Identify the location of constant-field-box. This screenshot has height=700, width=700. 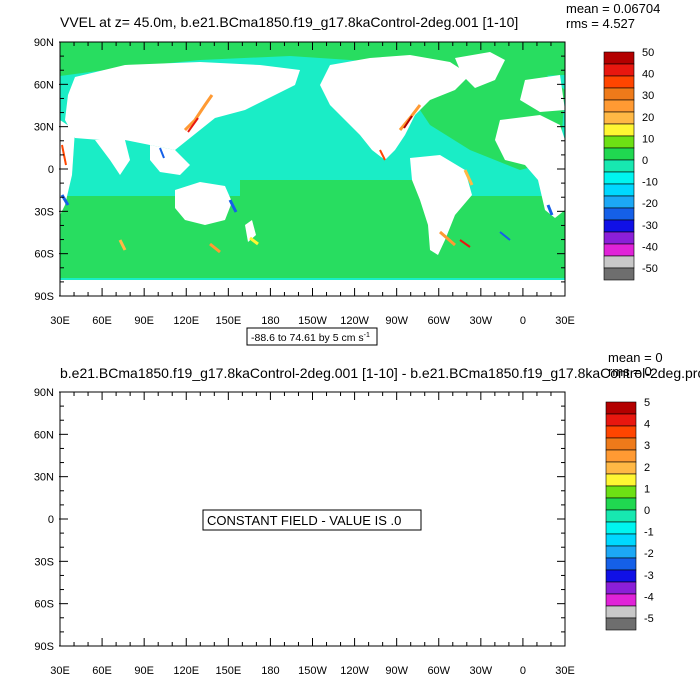
(312, 520).